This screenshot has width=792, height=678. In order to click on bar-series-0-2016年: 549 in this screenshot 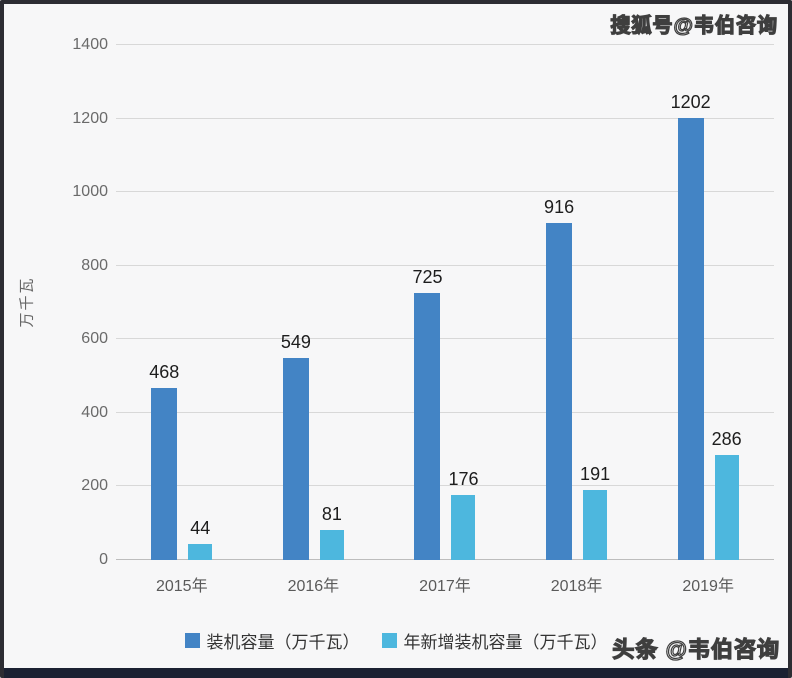, I will do `click(296, 446)`.